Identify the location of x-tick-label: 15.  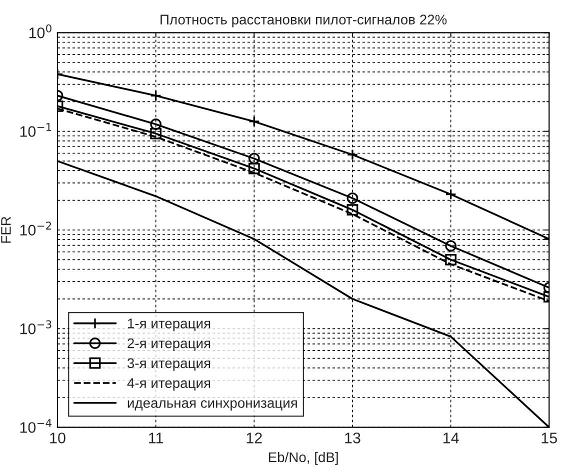
(549, 438).